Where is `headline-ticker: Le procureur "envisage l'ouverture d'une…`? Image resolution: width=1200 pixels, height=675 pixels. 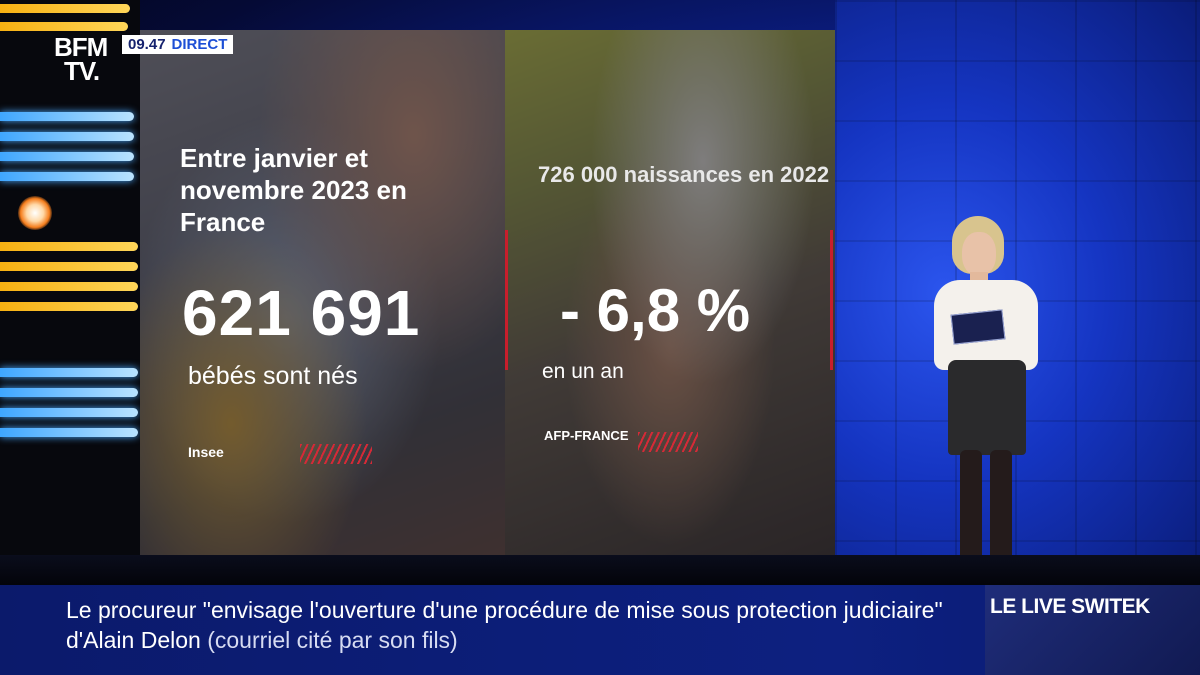 headline-ticker: Le procureur "envisage l'ouverture d'une… is located at coordinates (516, 625).